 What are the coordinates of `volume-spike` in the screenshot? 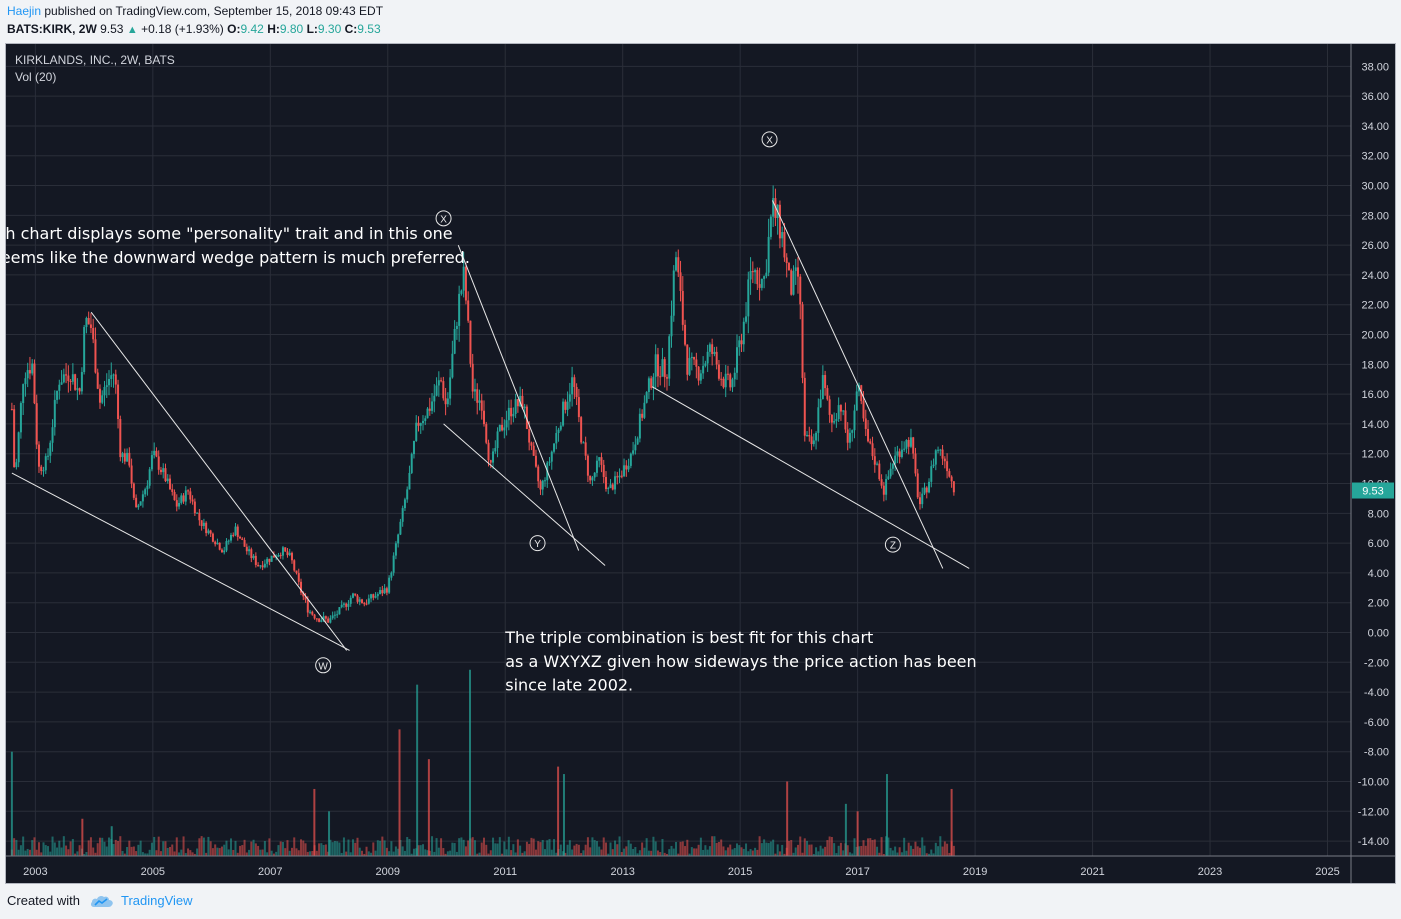 It's located at (563, 815).